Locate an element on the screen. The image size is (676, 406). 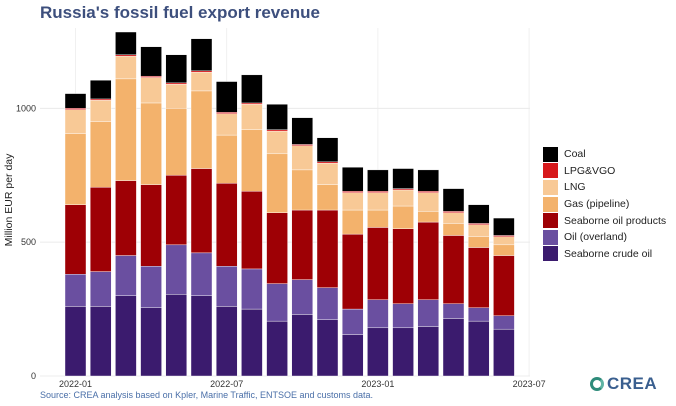
legend-item: Oil (overland) is located at coordinates (604, 237).